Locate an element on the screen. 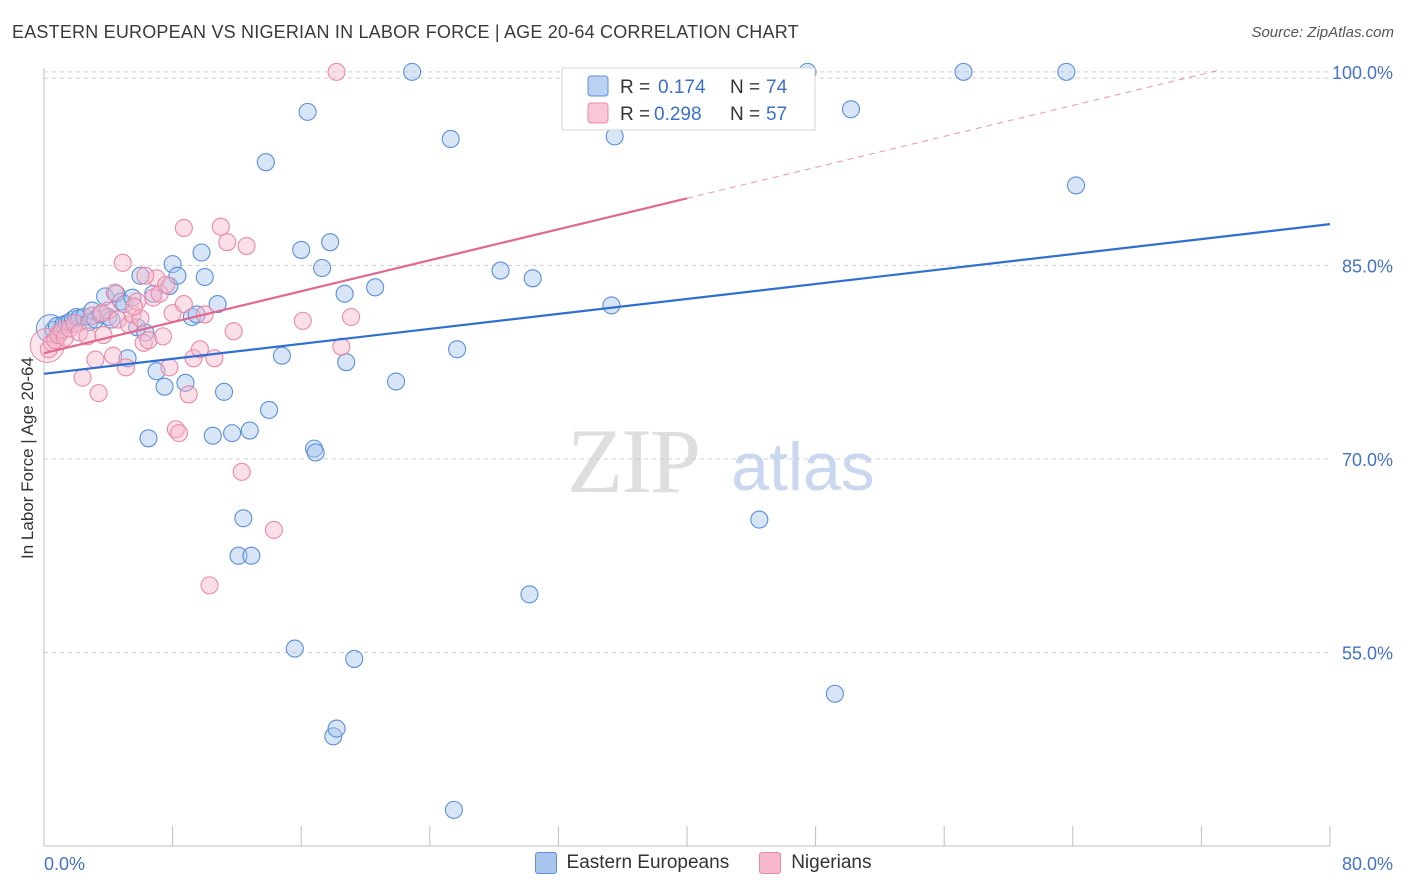 Image resolution: width=1406 pixels, height=892 pixels. legend-item-nigerians: Nigerians is located at coordinates (815, 863).